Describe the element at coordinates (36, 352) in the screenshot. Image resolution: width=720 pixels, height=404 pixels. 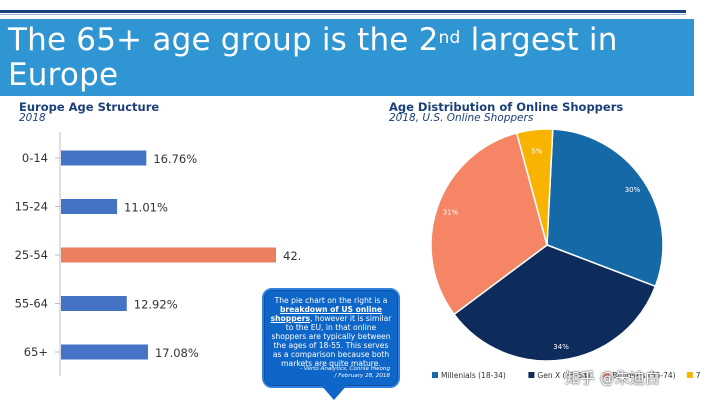
I see `bar-category-label: 65+` at that location.